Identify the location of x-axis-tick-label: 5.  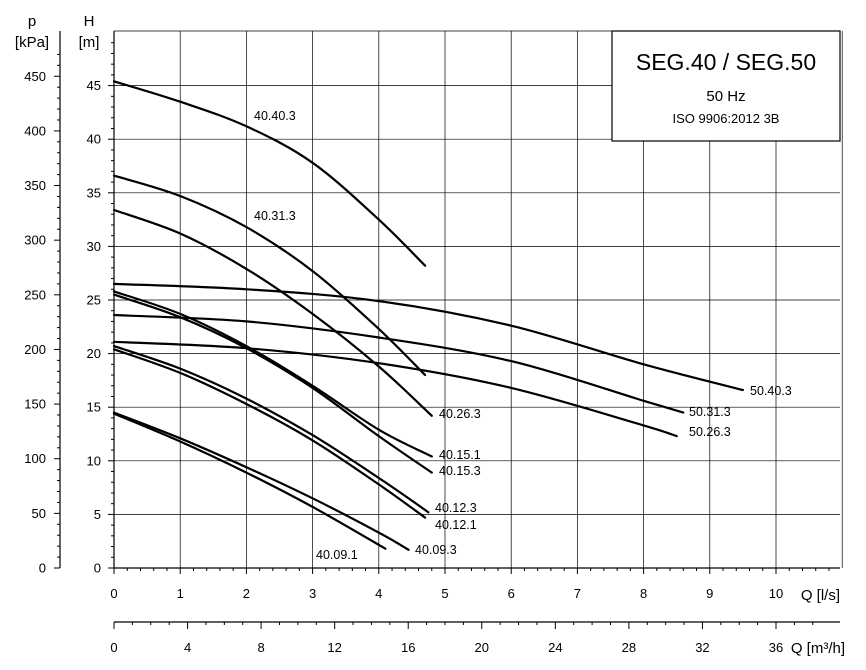
(444, 593).